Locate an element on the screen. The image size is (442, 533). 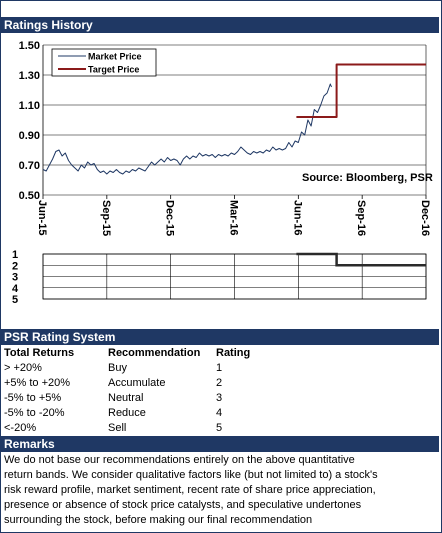
legend-label: Market Price is located at coordinates (115, 57).